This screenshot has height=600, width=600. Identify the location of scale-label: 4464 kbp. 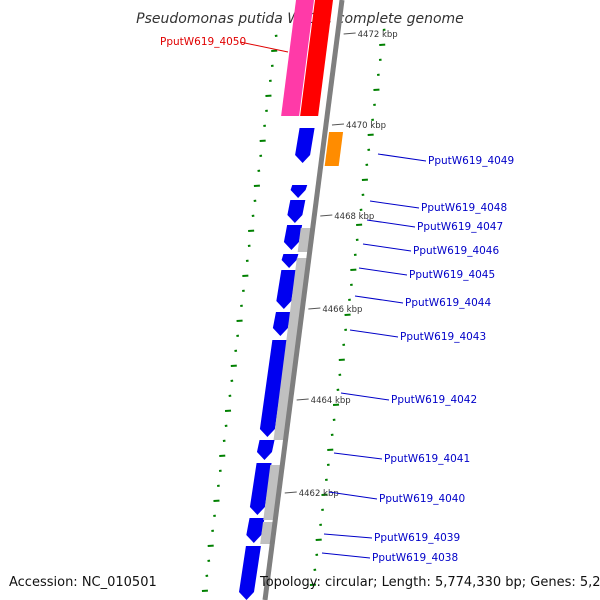
(331, 401).